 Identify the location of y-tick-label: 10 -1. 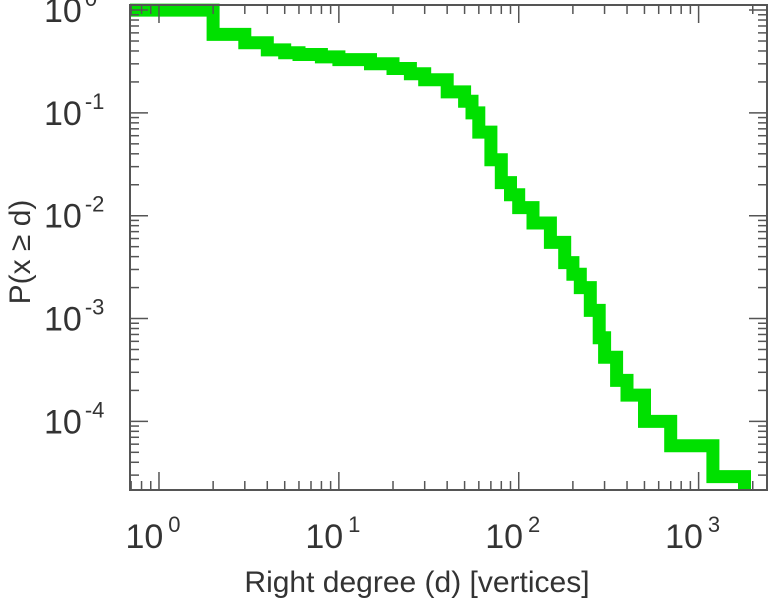
(74, 111).